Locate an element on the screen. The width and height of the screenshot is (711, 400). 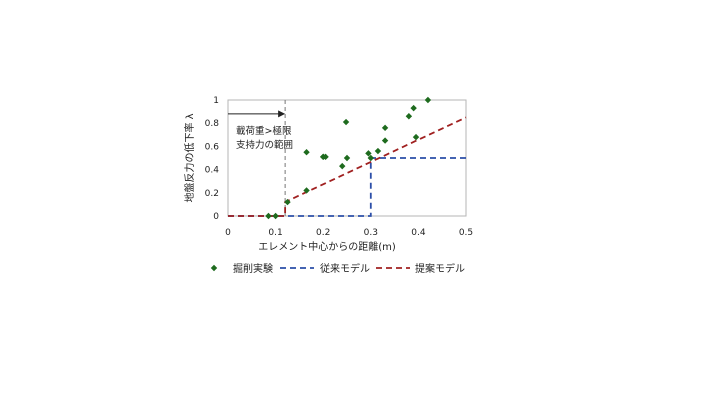
range-arrowhead is located at coordinates (282, 114).